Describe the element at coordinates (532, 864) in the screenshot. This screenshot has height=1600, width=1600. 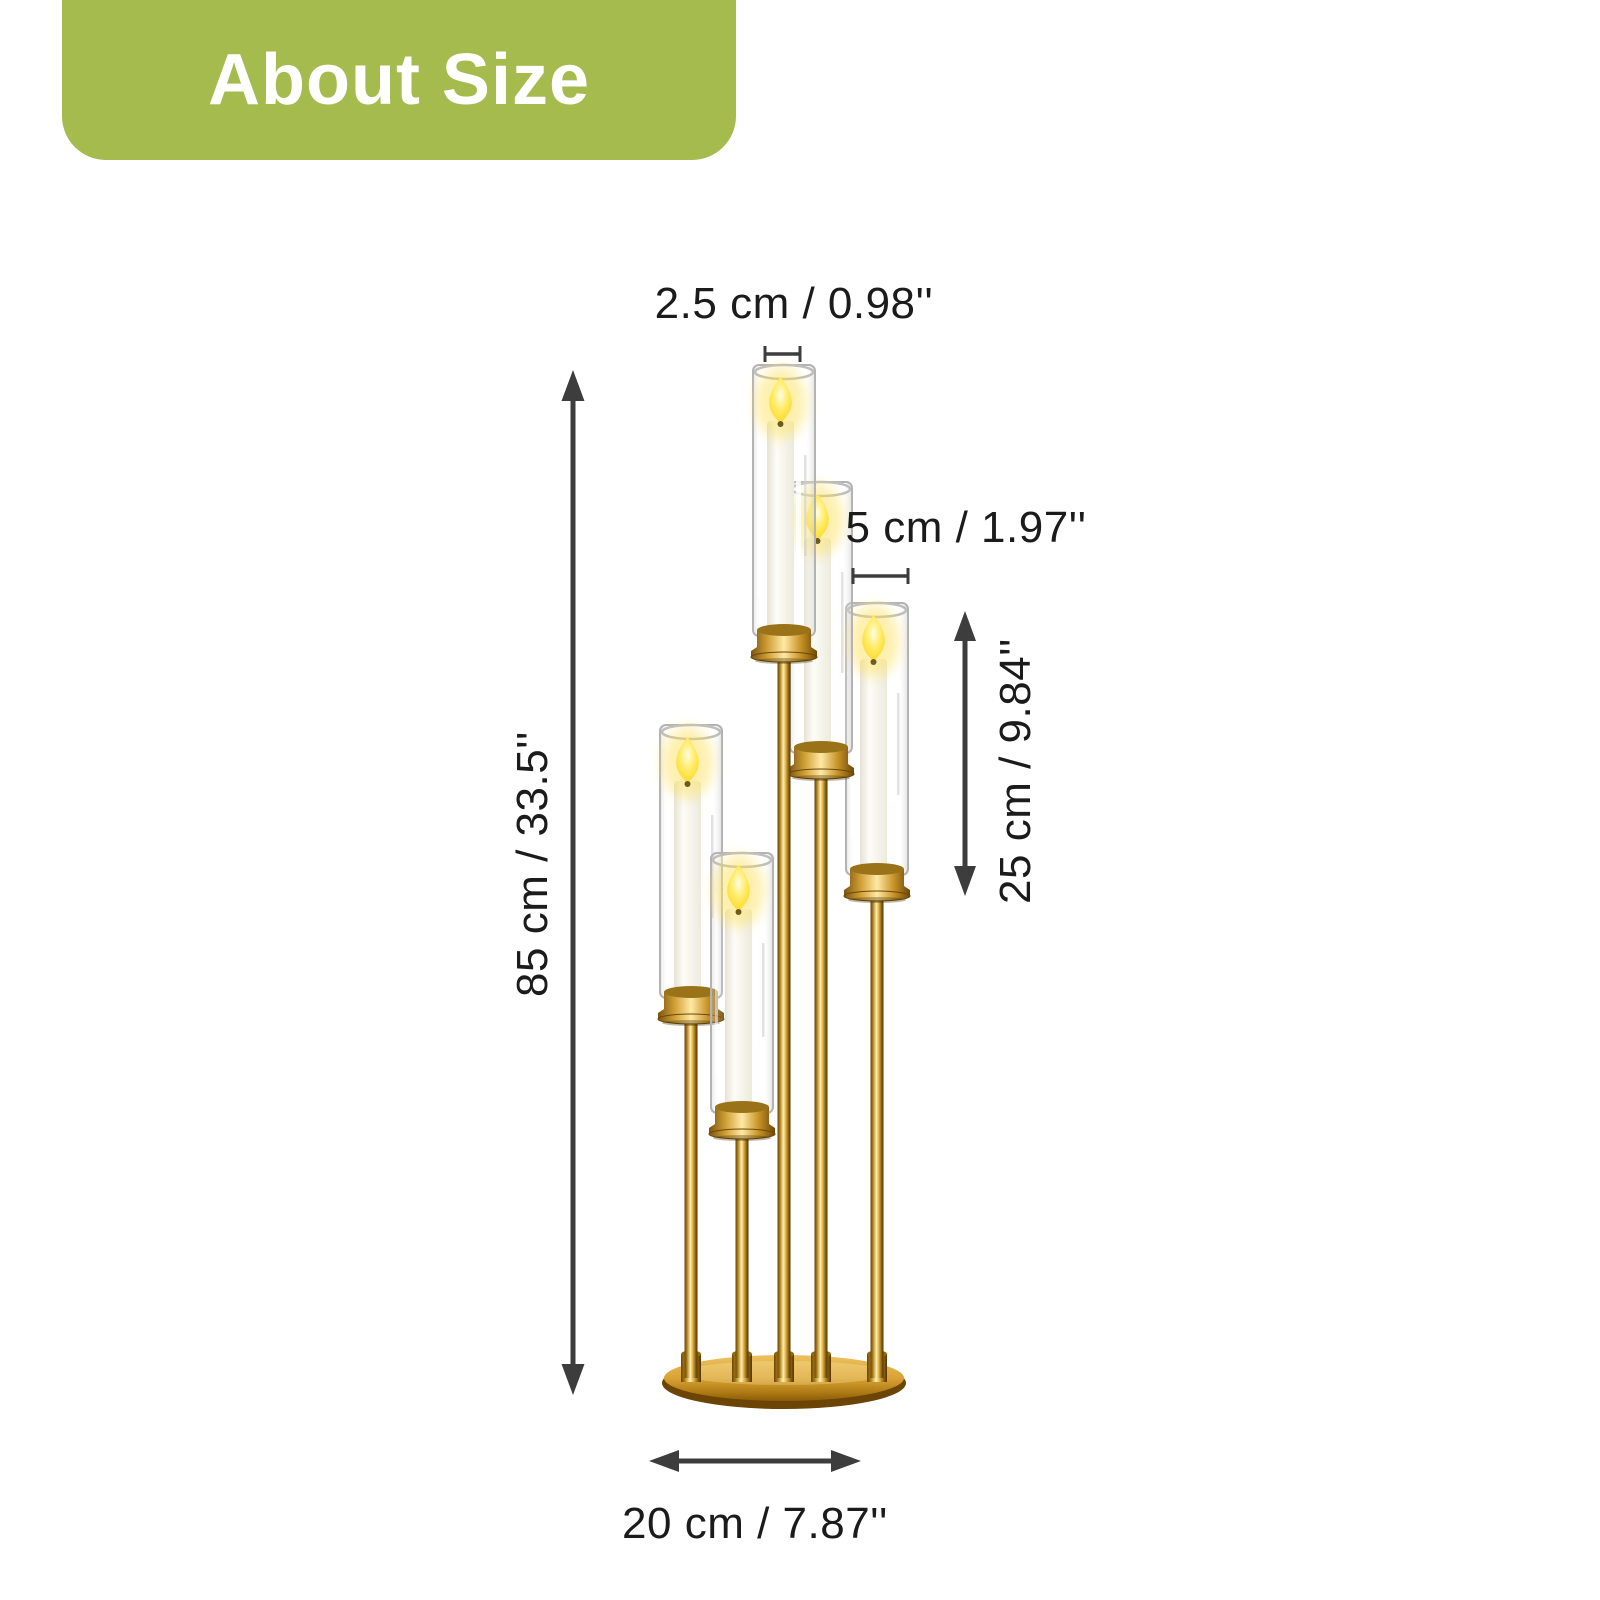
I see `label-total-height: 85 cm / 33.5''` at that location.